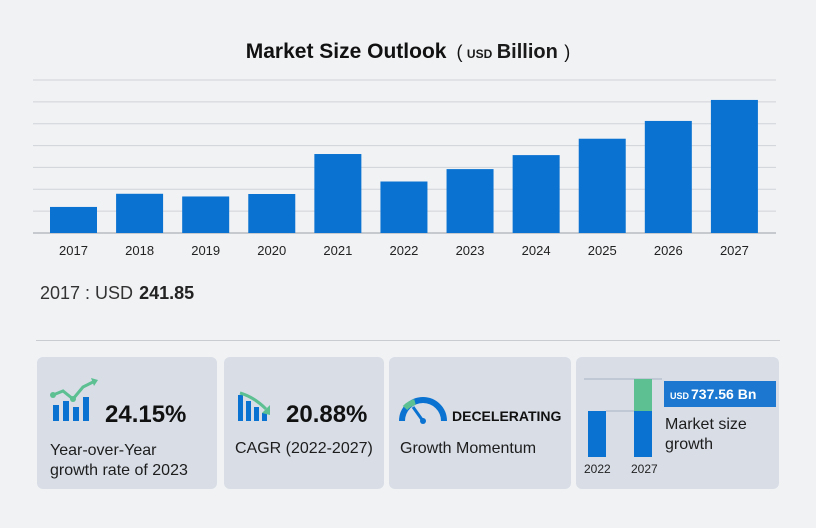 The width and height of the screenshot is (816, 528). I want to click on base-year-number: 241.85, so click(167, 293).